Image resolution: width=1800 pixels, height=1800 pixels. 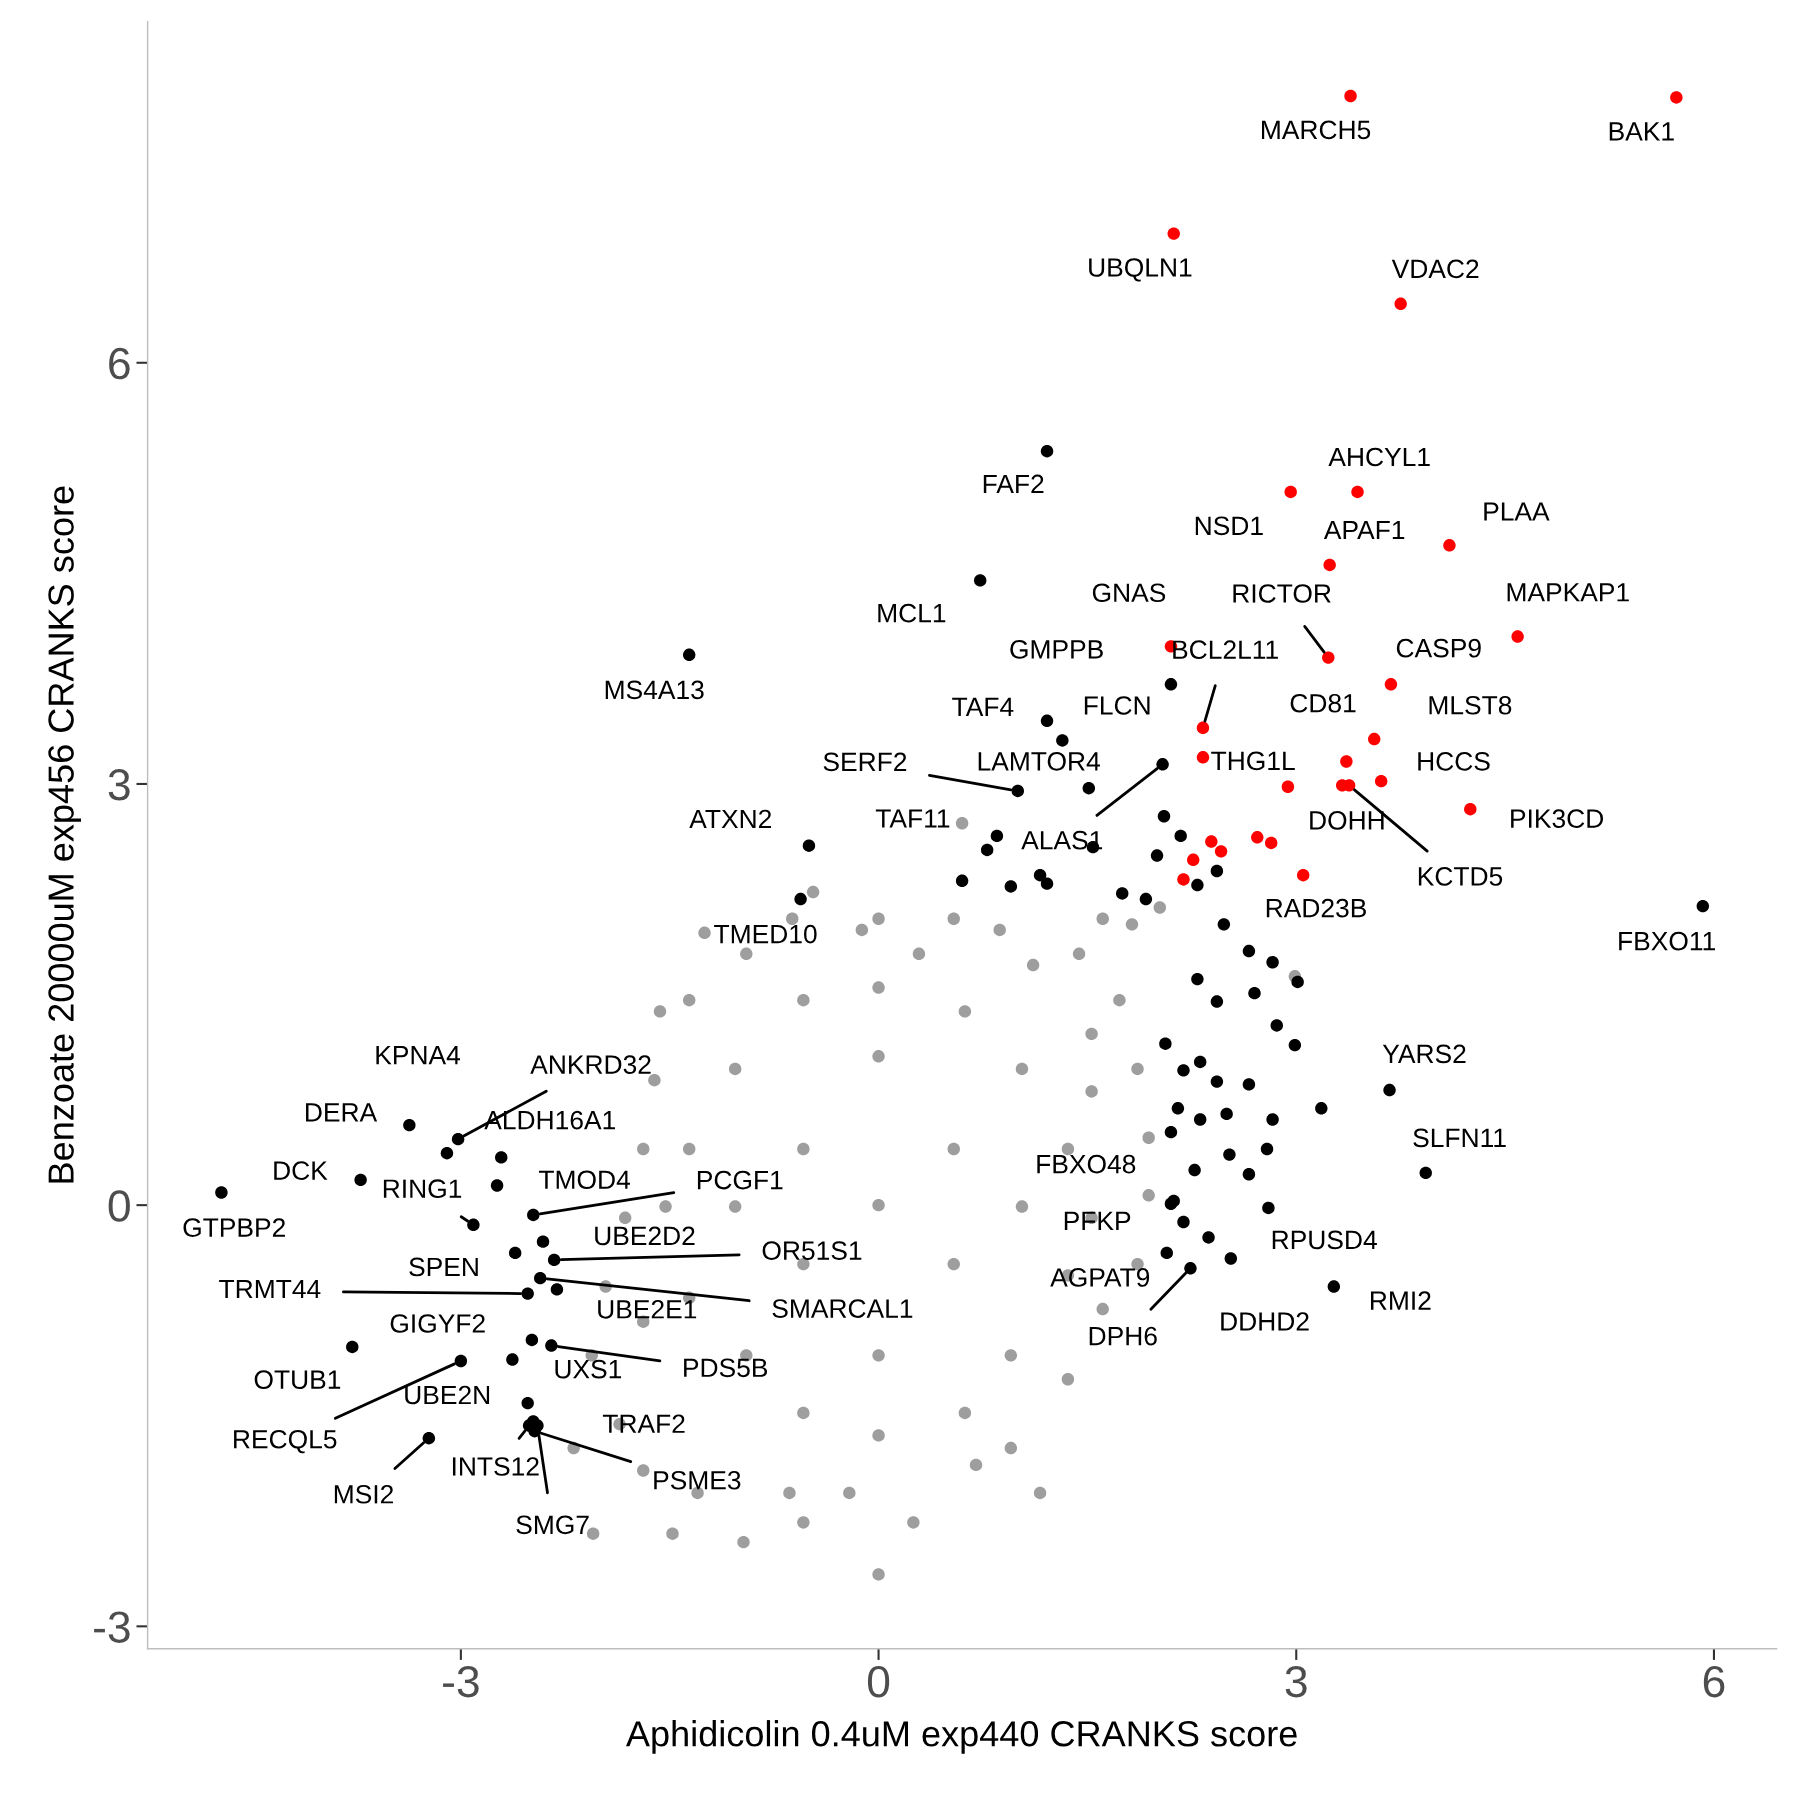 I want to click on annotation: MAPKAP1, so click(x=1568, y=592).